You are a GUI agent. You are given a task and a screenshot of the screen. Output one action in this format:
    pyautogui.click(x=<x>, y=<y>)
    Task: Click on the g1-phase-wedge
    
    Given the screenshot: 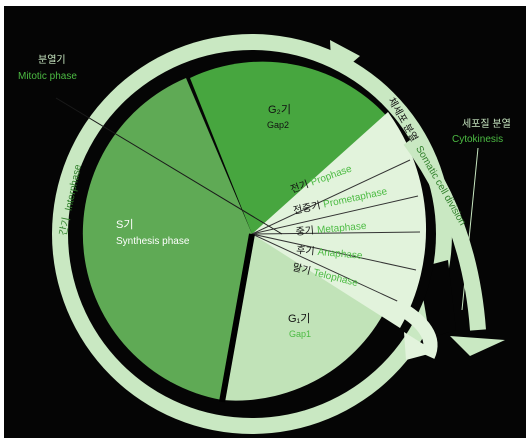 What is the action you would take?
    pyautogui.click(x=307, y=317)
    